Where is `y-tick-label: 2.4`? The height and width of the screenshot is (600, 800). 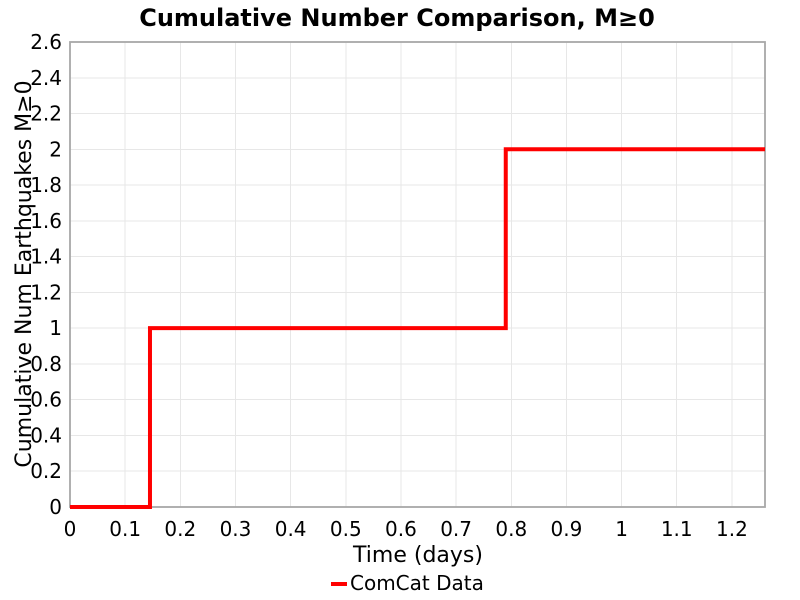 y-tick-label: 2.4 is located at coordinates (46, 78).